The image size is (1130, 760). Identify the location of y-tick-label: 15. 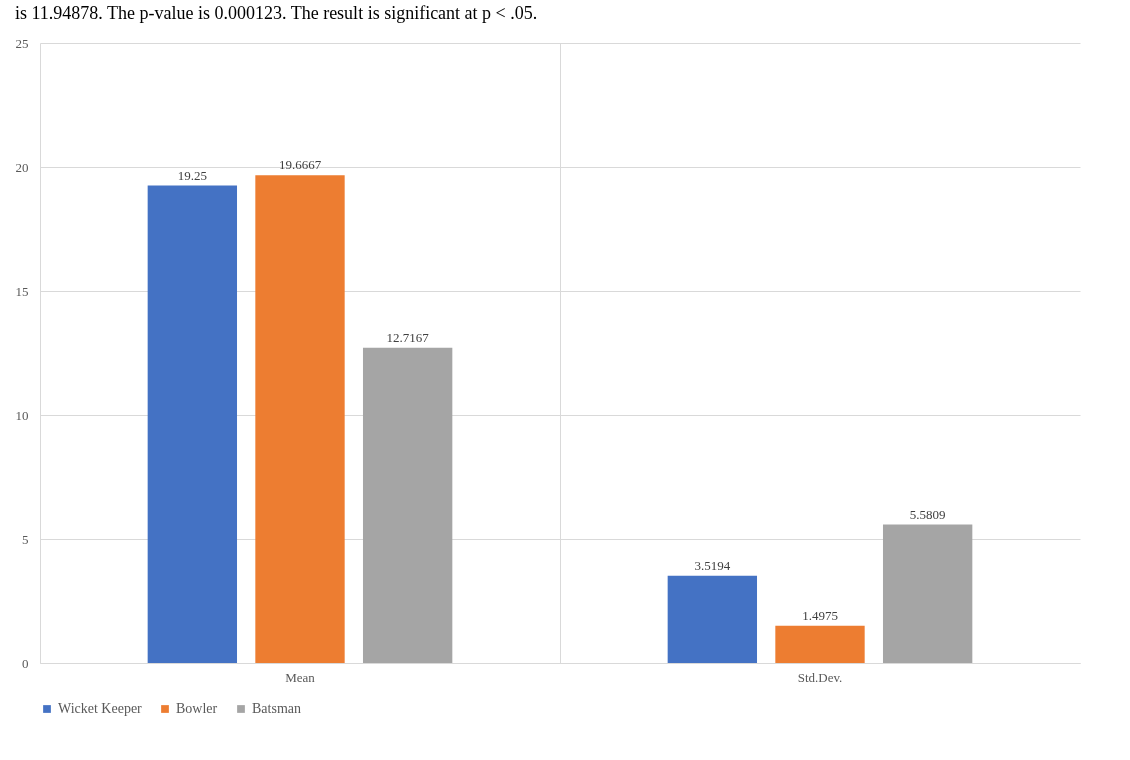
(22, 291).